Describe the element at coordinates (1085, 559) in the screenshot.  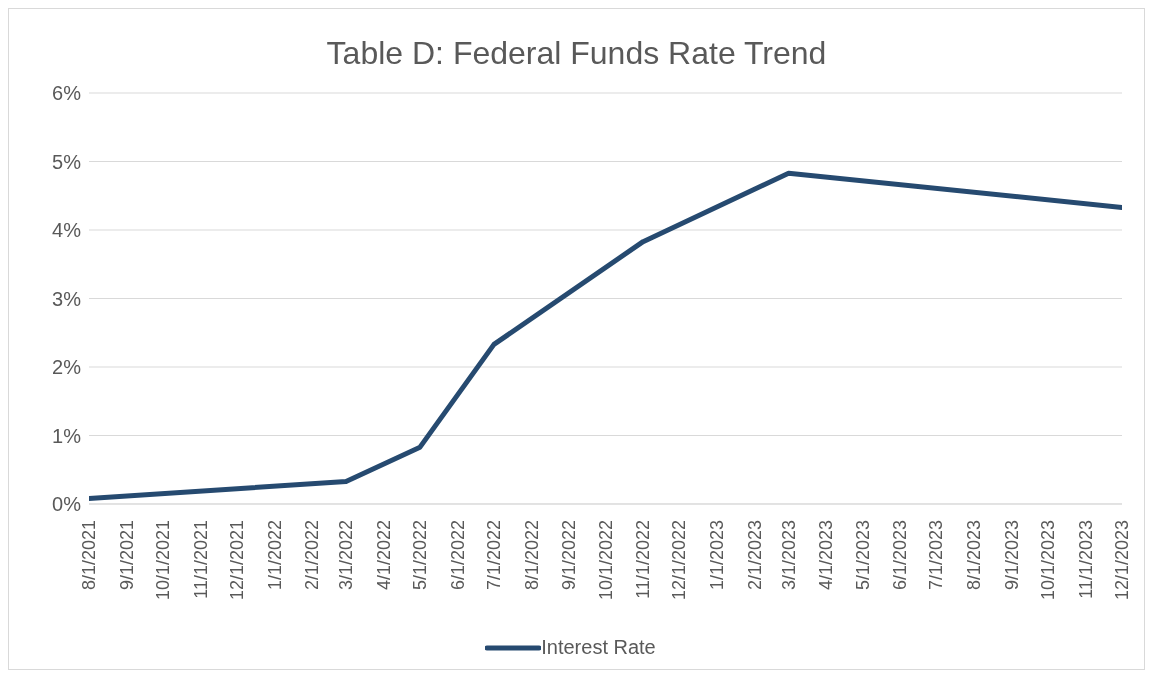
I see `x-tick-label: 11/1/2023` at that location.